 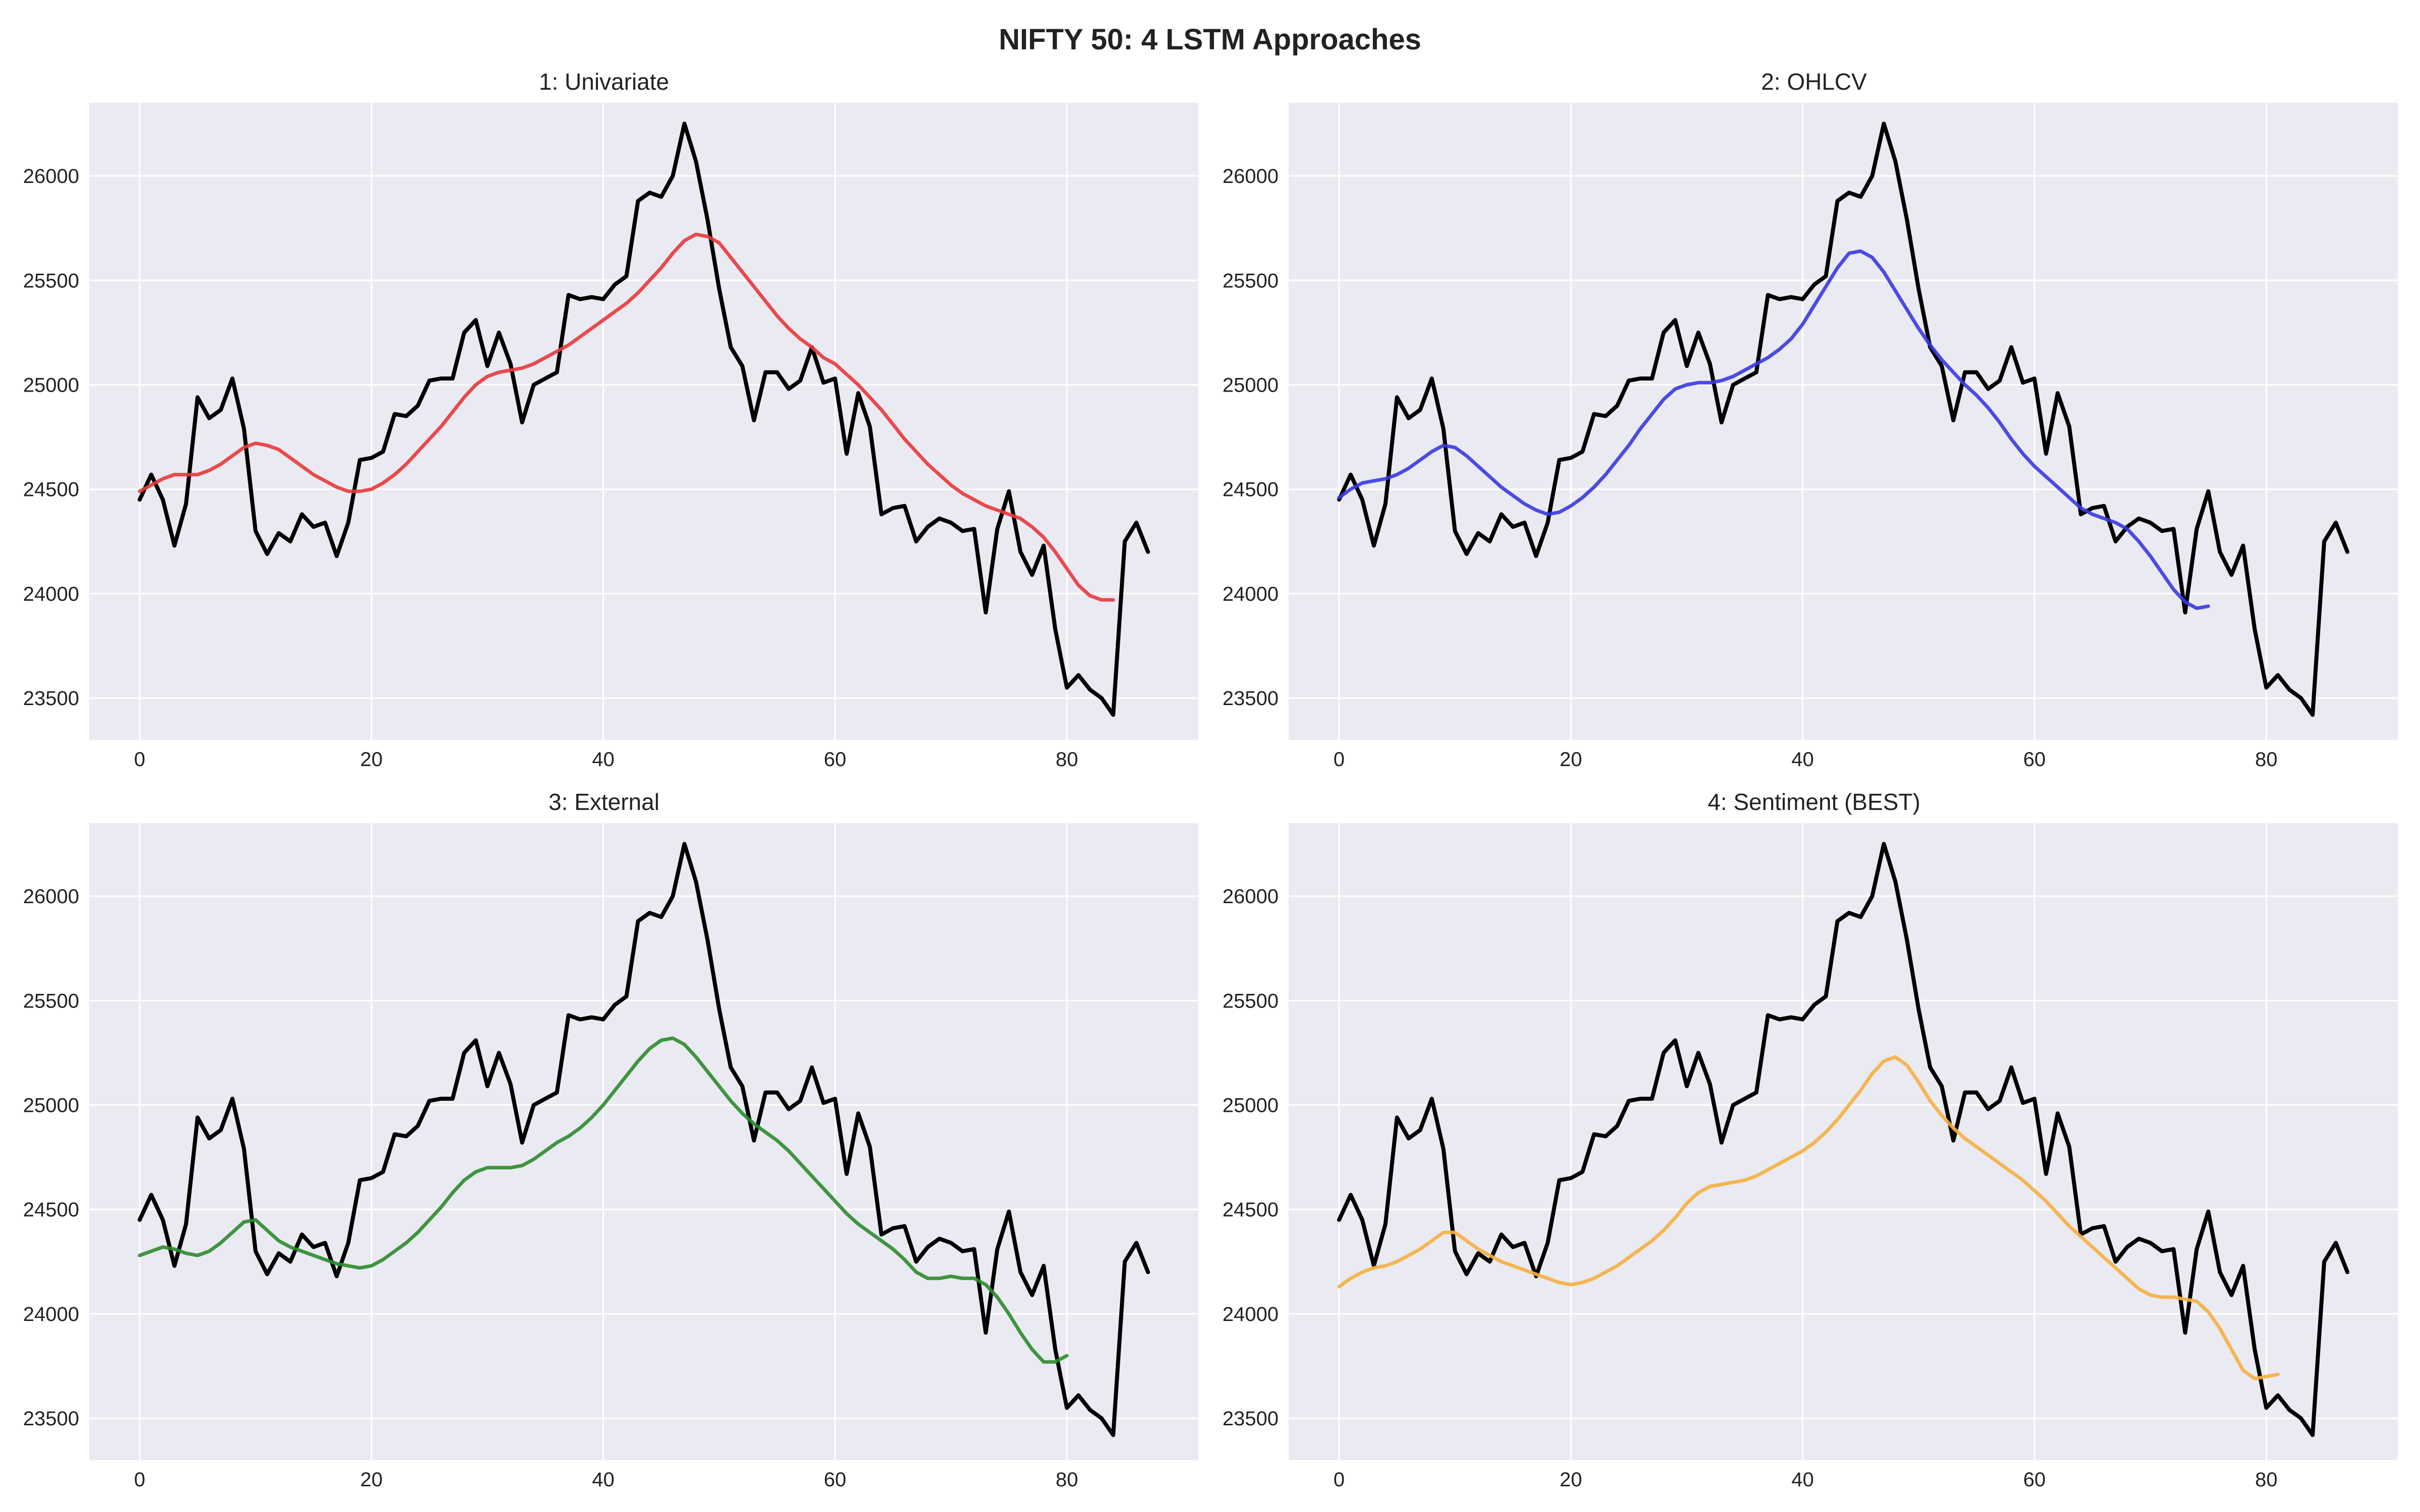 What do you see at coordinates (1814, 82) in the screenshot?
I see `panel-title: 2: OHLCV` at bounding box center [1814, 82].